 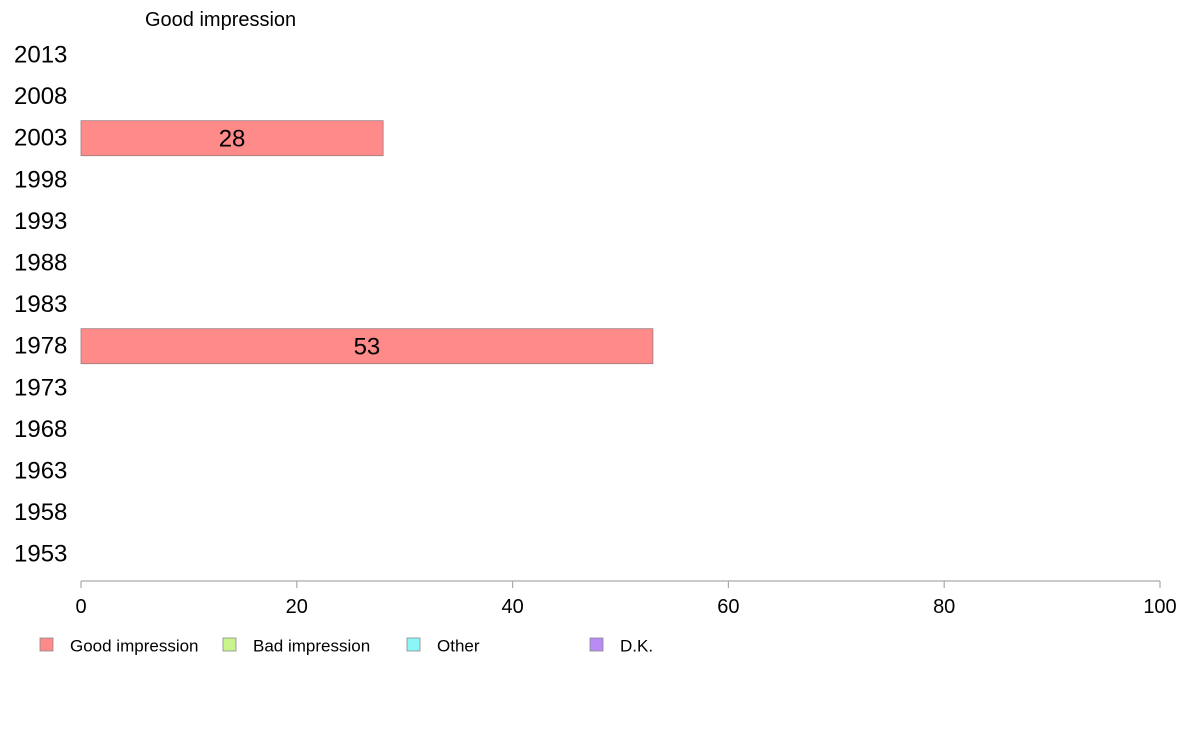 I want to click on data-label: 53, so click(x=367, y=347).